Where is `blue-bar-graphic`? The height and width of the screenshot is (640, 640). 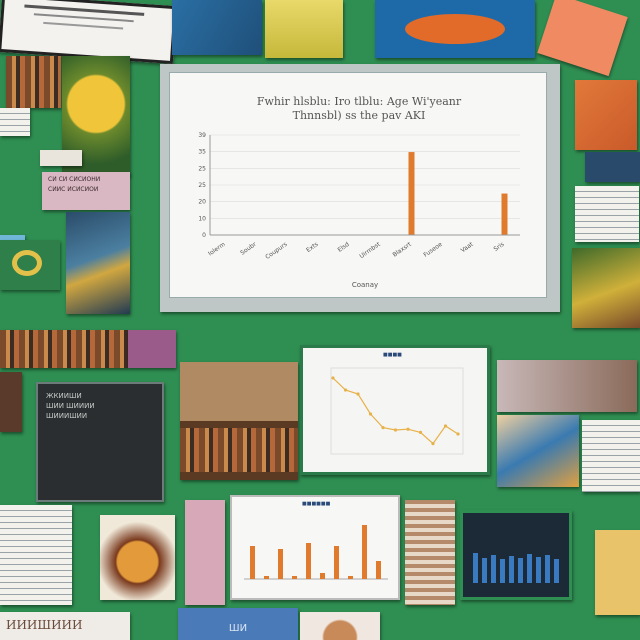
blue-bar-graphic is located at coordinates (516, 568).